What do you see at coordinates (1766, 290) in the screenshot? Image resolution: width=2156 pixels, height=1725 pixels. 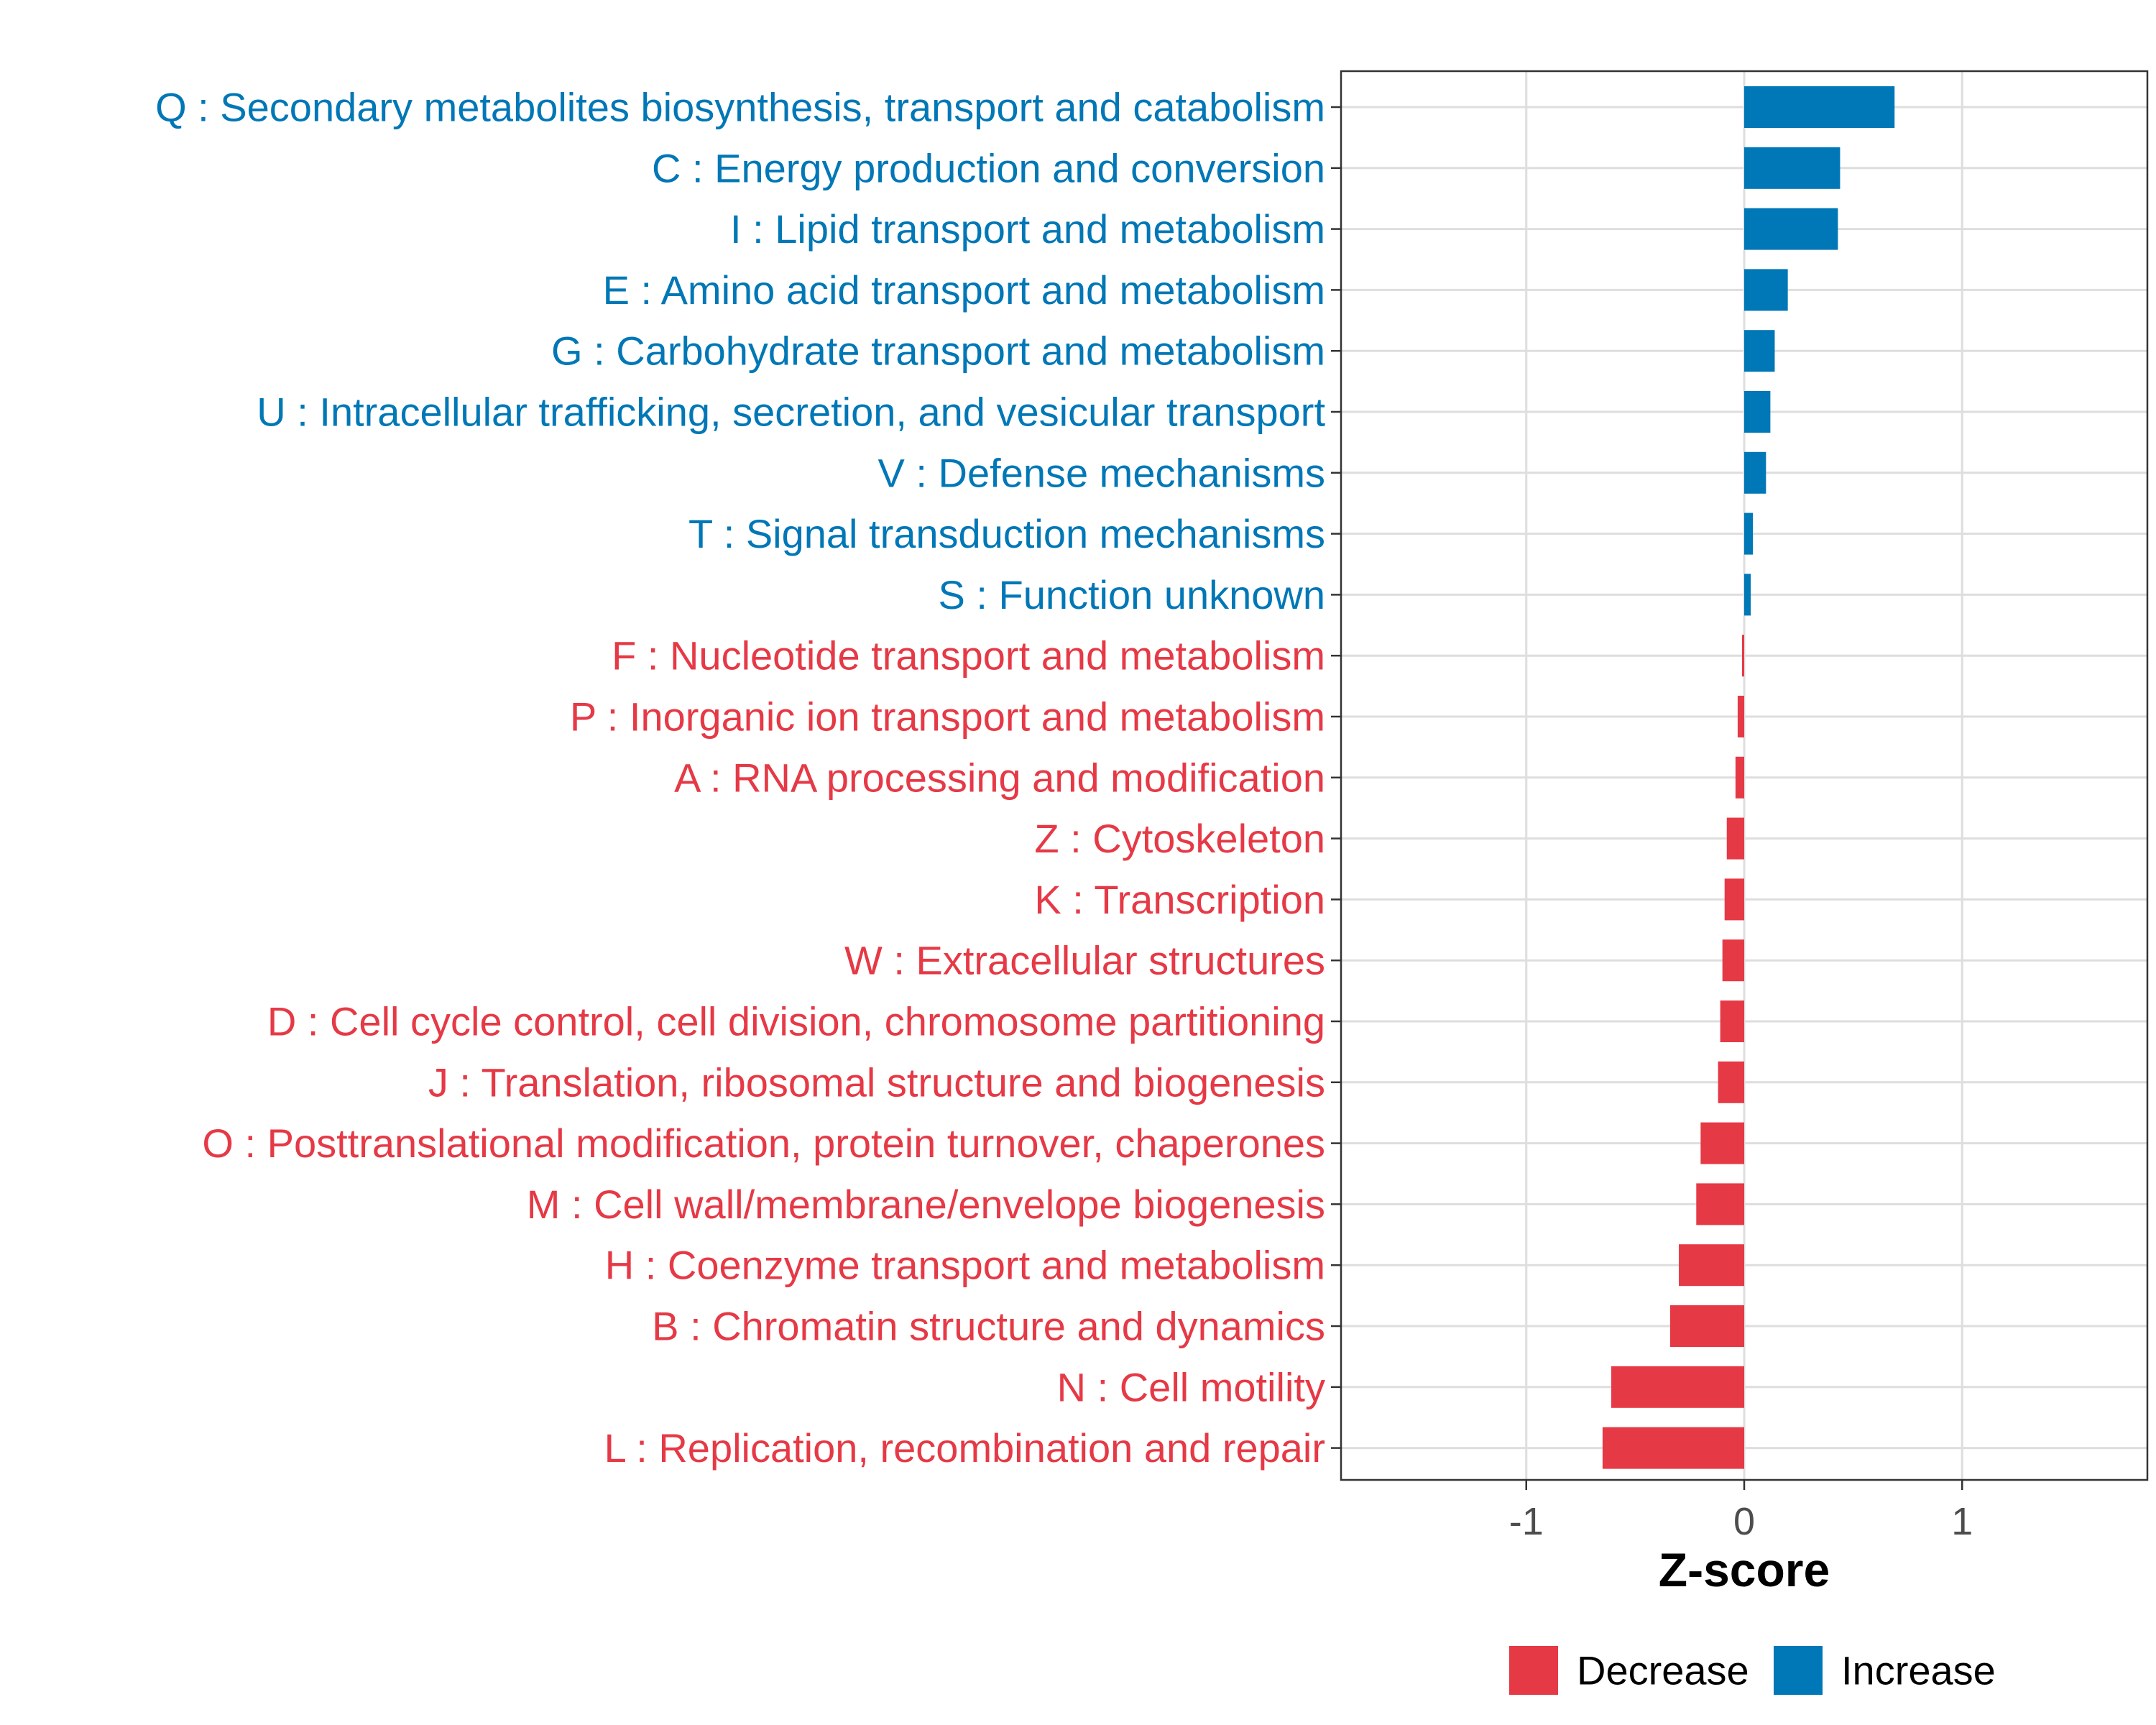 I see `bar-e` at bounding box center [1766, 290].